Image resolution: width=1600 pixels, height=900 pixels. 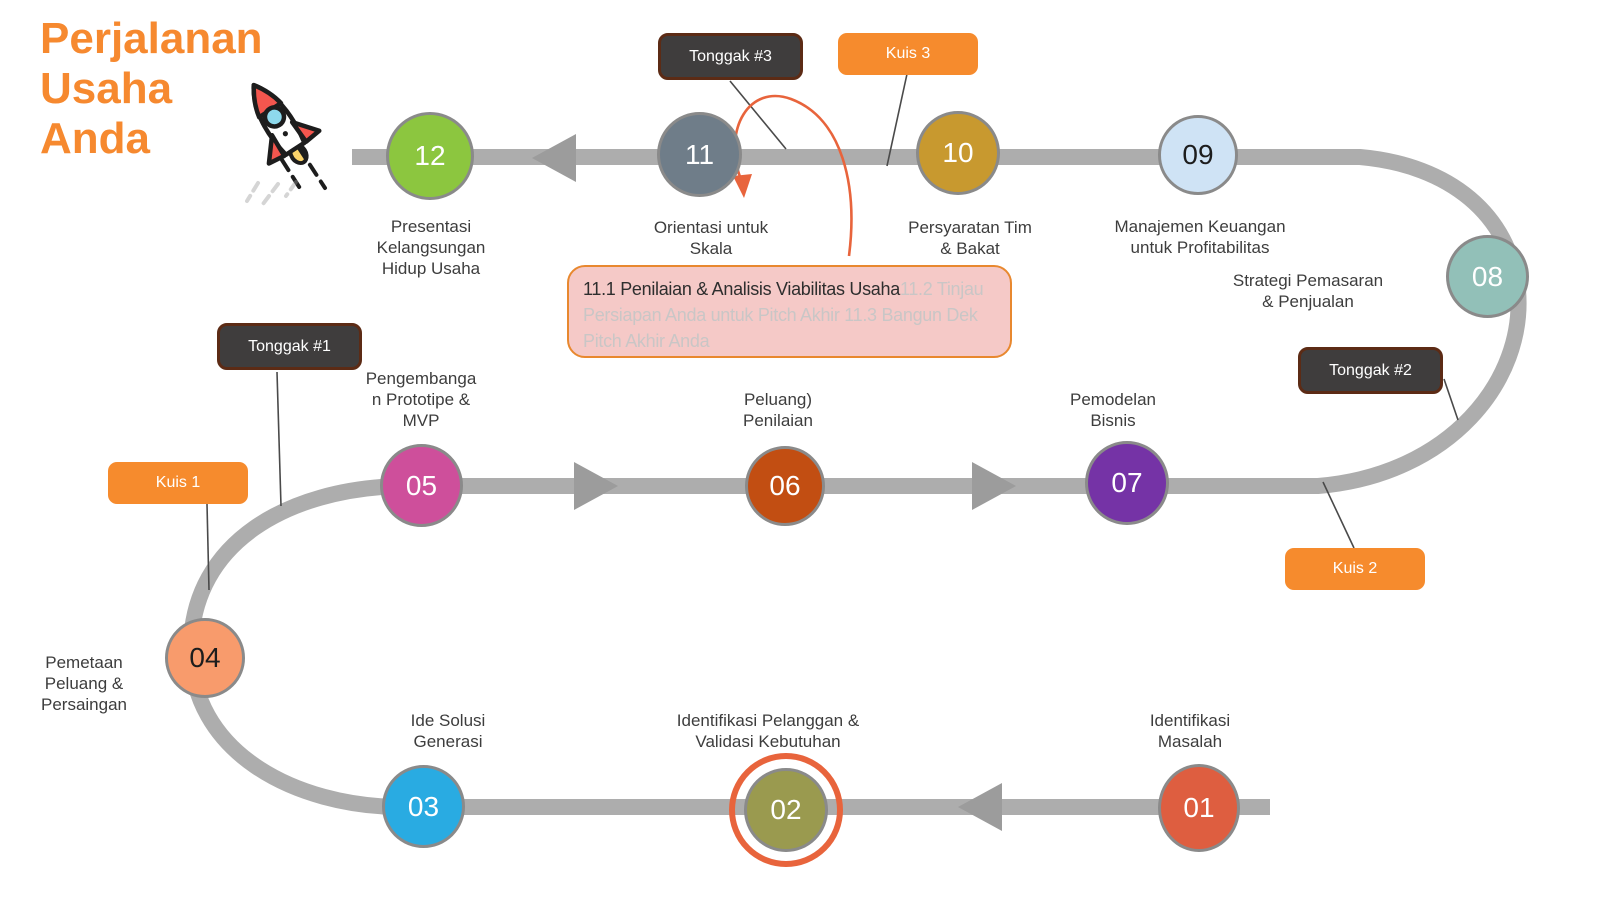 I want to click on step-03-label: Ide Solusi Generasi, so click(x=448, y=731).